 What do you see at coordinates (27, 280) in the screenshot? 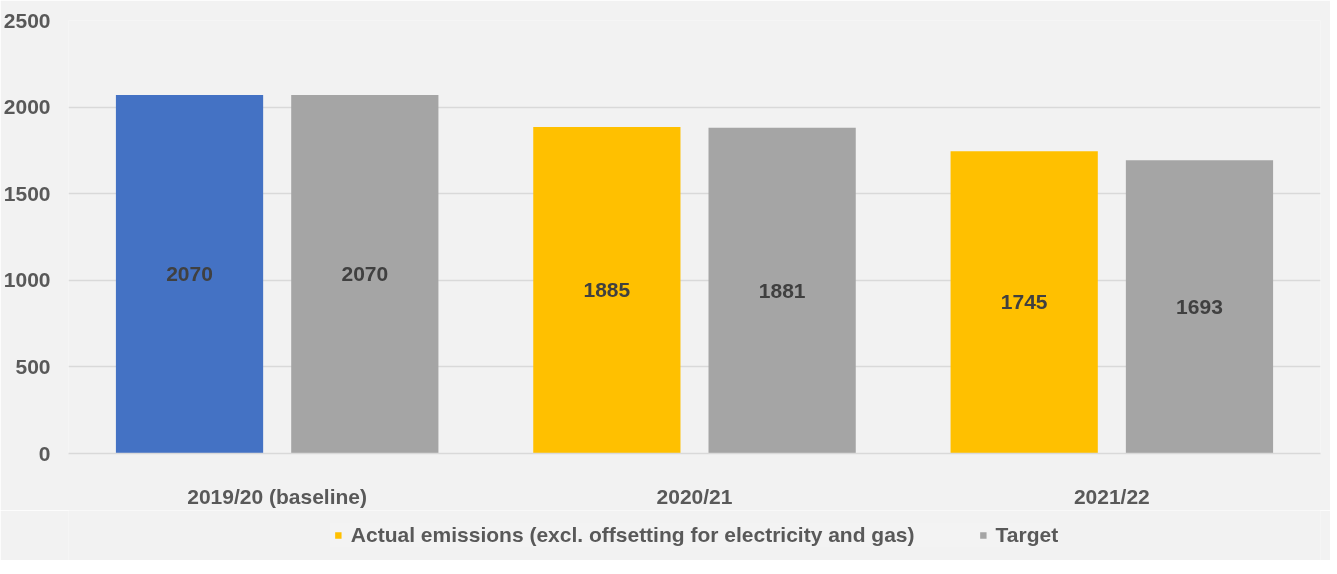
I see `y-tick-label: 1000` at bounding box center [27, 280].